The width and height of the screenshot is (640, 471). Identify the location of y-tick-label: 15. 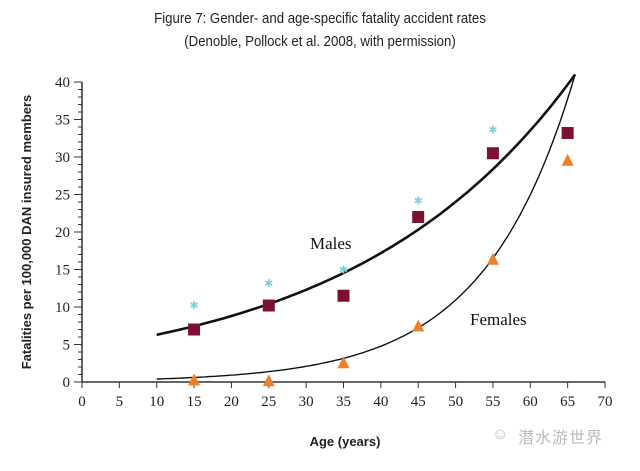
(62, 271).